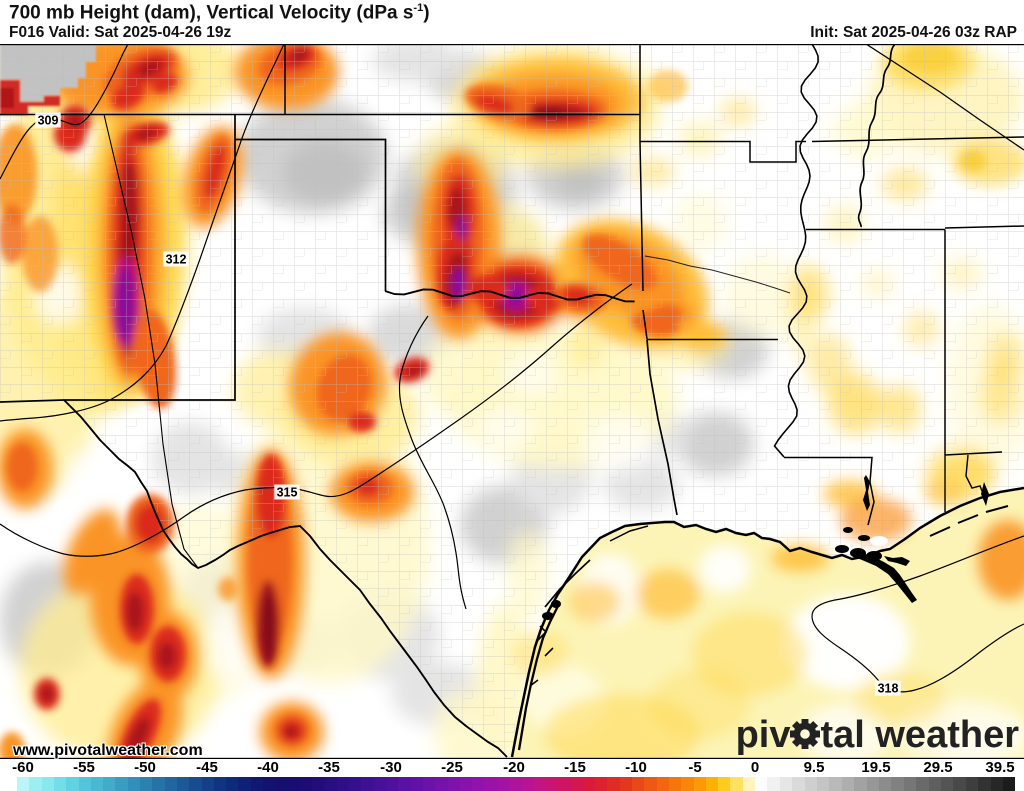 Image resolution: width=1024 pixels, height=791 pixels. Describe the element at coordinates (888, 689) in the screenshot. I see `svg-text: 318` at that location.